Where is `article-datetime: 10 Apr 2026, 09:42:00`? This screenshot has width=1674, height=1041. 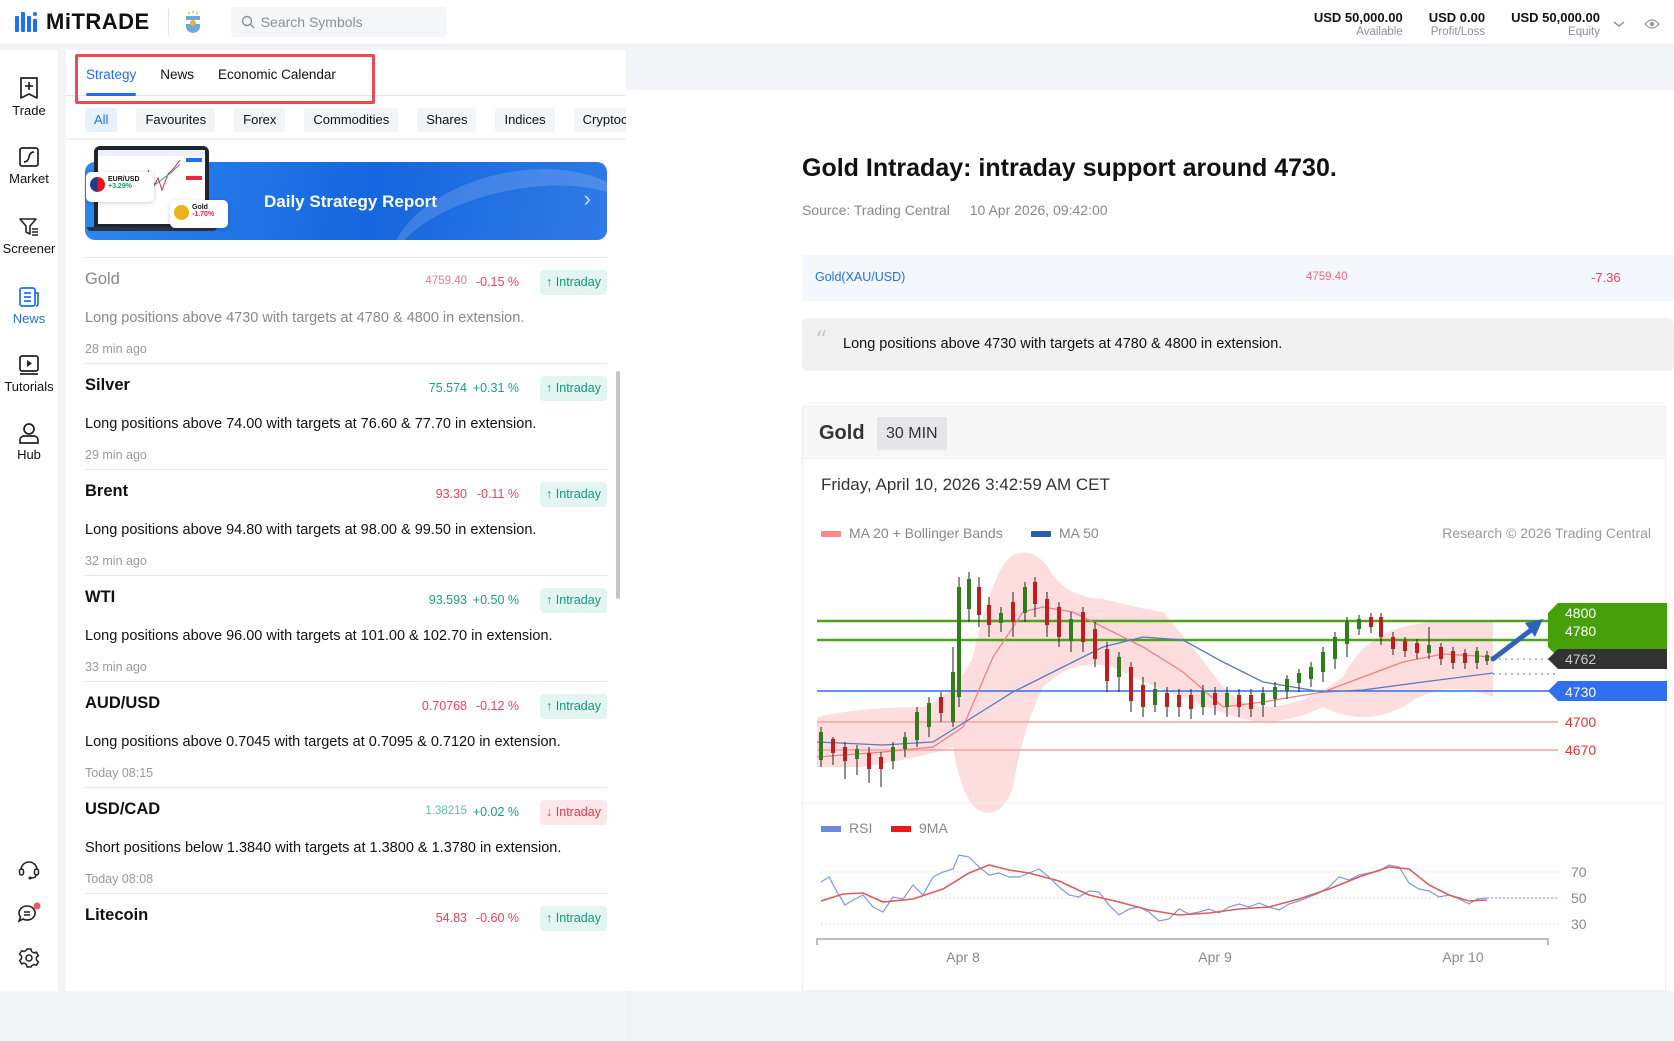
article-datetime: 10 Apr 2026, 09:42:00 is located at coordinates (1038, 210).